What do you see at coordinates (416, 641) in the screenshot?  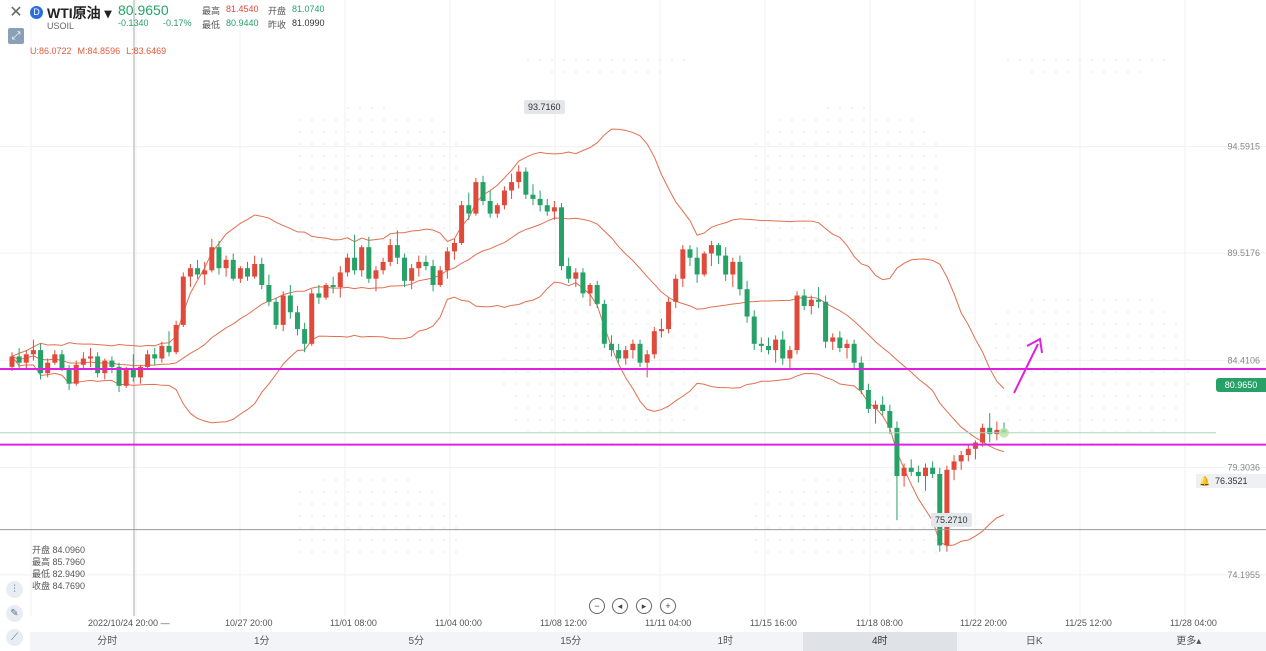 I see `timeframe-5m: 5分` at bounding box center [416, 641].